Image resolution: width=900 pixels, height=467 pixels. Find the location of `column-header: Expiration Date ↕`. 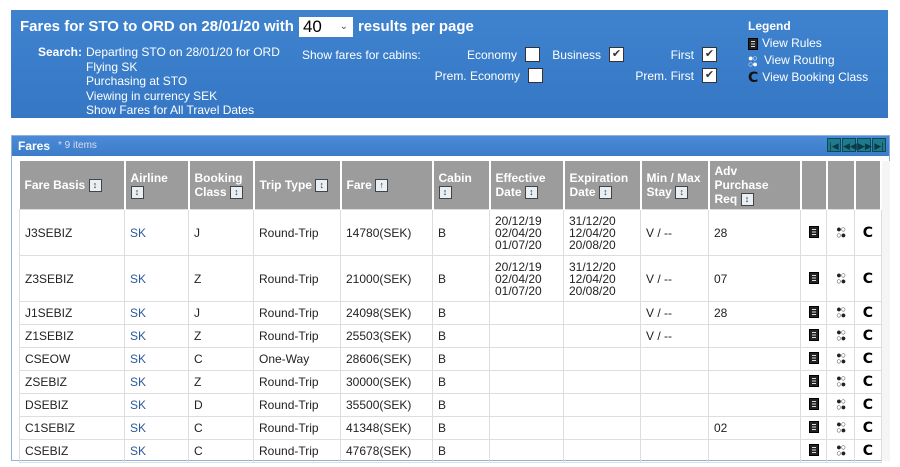

column-header: Expiration Date ↕ is located at coordinates (602, 185).